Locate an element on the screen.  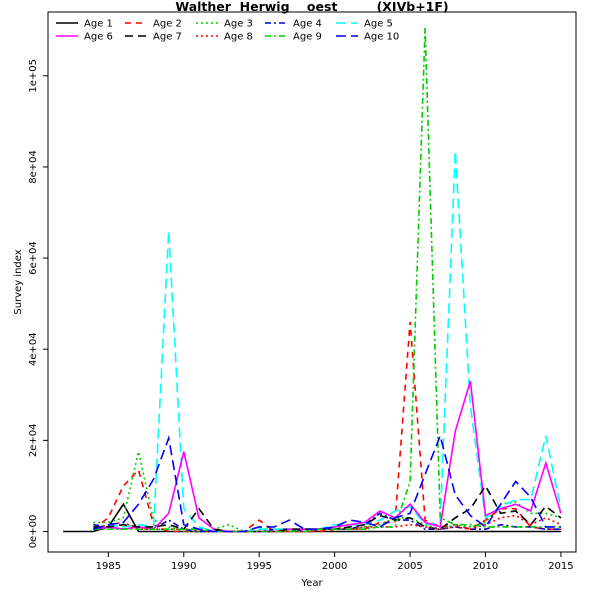
y-tick-label: 8e+04 is located at coordinates (33, 167).